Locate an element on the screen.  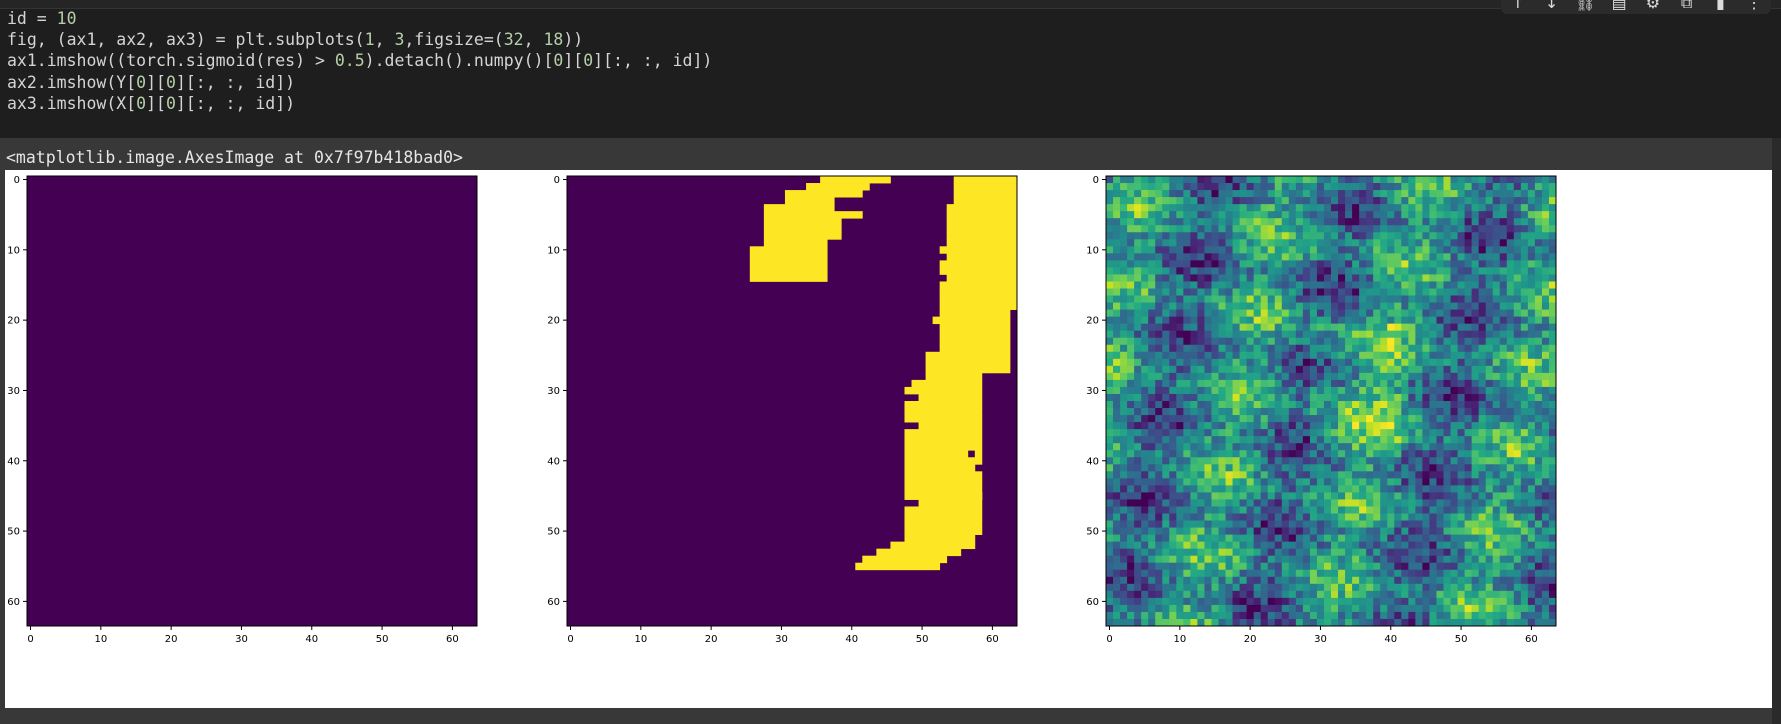
move-up-icon: ↑ is located at coordinates (1518, 7).